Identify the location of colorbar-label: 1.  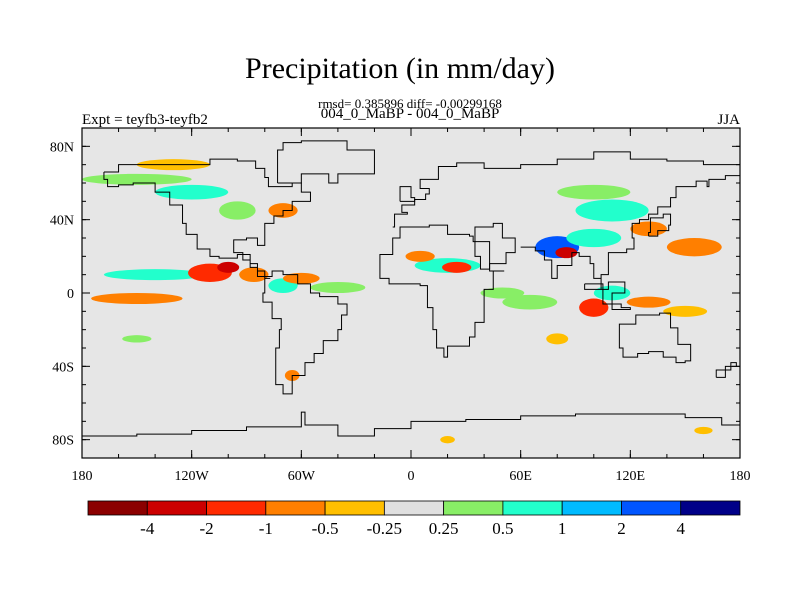
(562, 528).